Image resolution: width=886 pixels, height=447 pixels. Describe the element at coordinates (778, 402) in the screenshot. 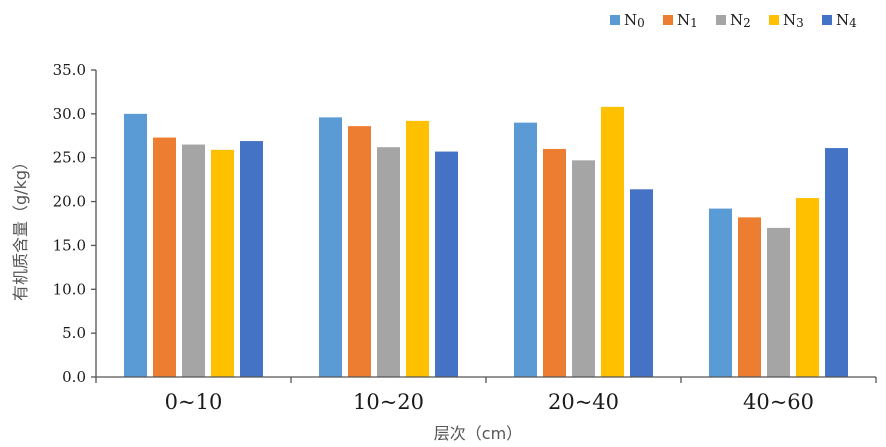

I see `x-category-label: 40~60` at that location.